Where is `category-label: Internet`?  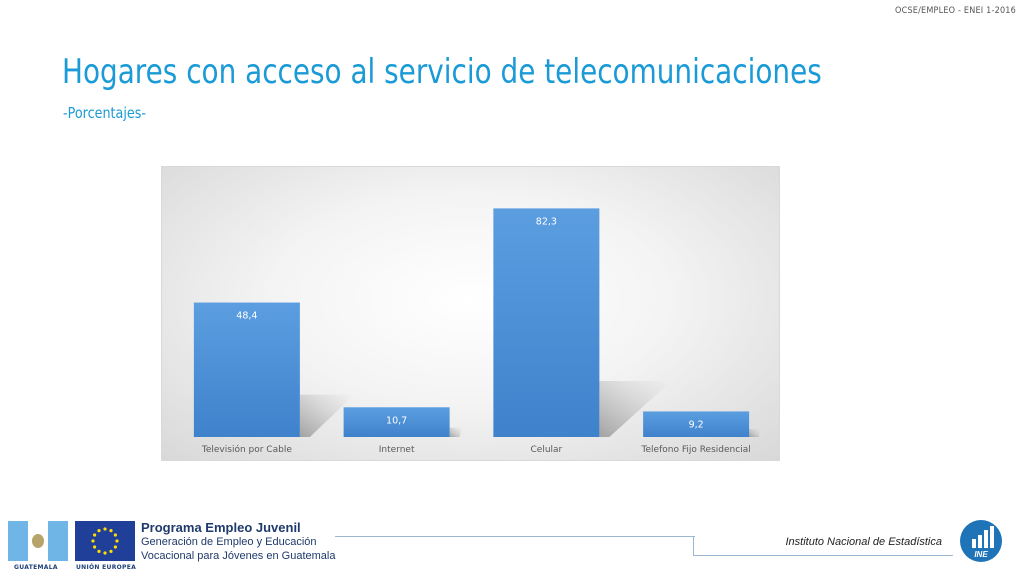
category-label: Internet is located at coordinates (397, 450).